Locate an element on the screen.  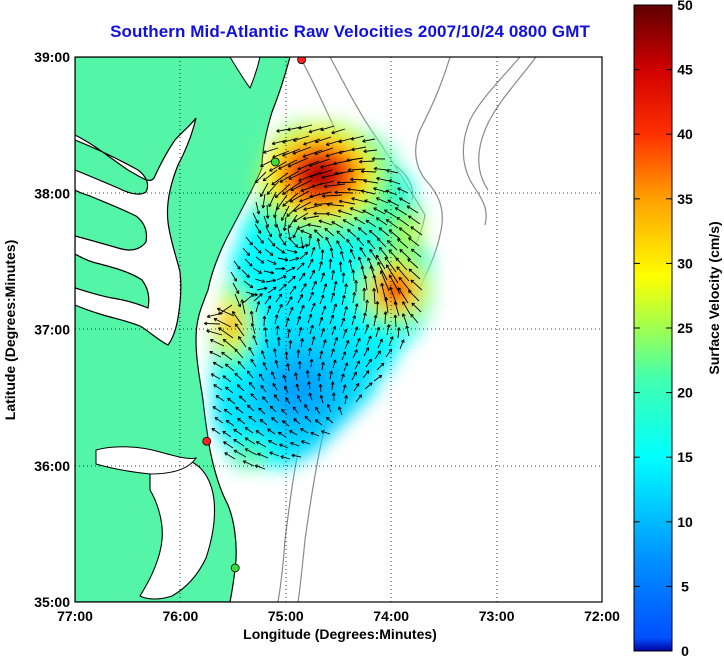
y-tick-label: 37:00 is located at coordinates (52, 330).